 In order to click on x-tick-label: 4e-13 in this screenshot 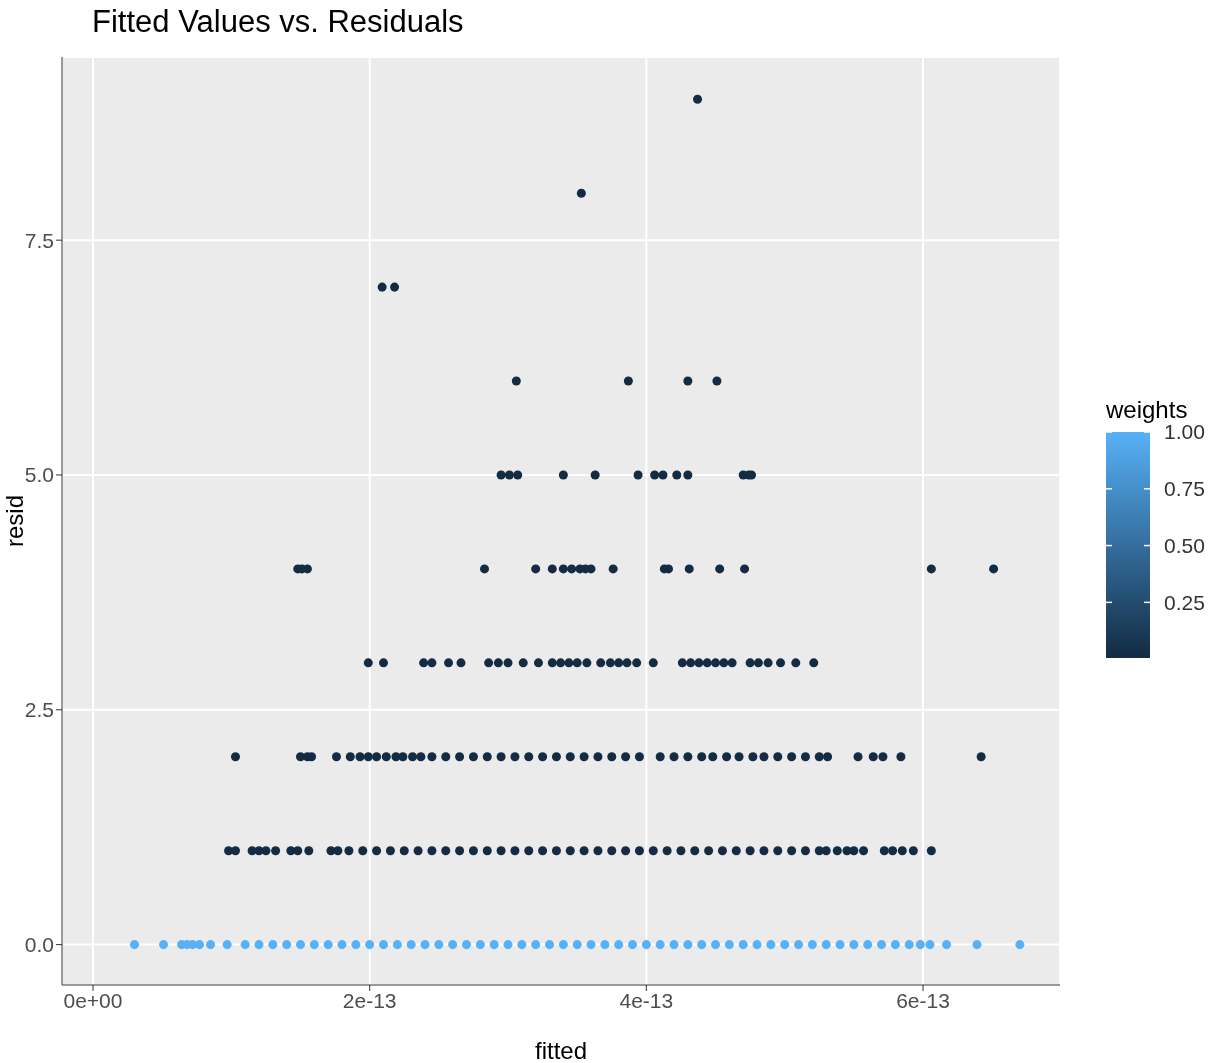, I will do `click(646, 1000)`.